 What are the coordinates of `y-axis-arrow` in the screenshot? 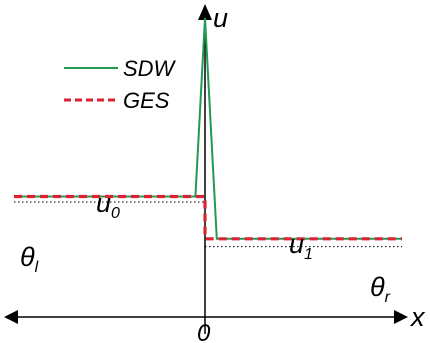 It's located at (205, 12).